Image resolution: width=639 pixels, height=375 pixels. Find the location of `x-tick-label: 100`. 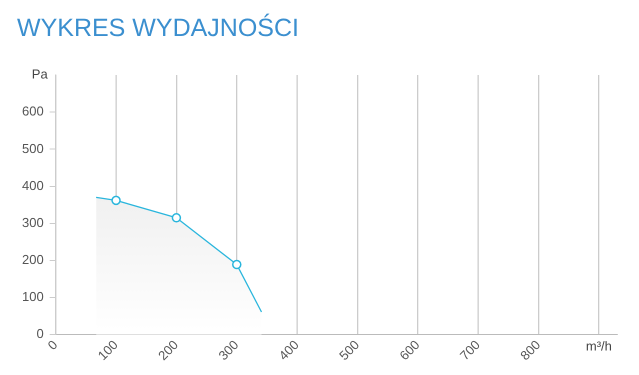

x-tick-label: 100 is located at coordinates (107, 350).